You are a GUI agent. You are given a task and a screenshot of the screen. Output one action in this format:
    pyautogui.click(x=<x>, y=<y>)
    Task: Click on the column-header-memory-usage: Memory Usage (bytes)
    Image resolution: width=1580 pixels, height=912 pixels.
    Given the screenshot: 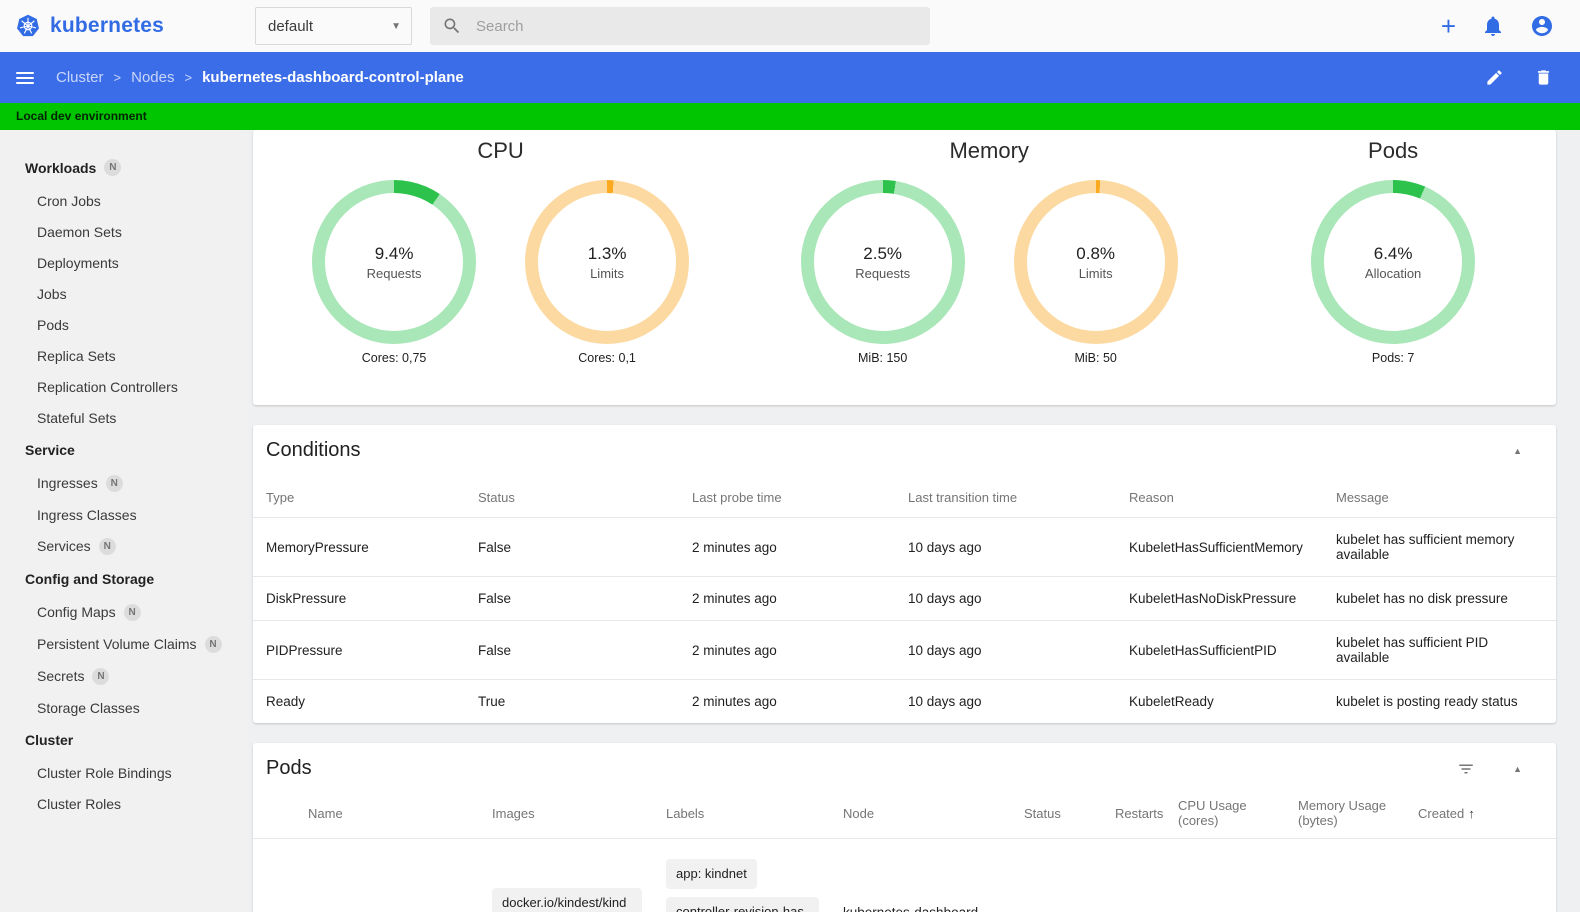 What is the action you would take?
    pyautogui.click(x=1342, y=813)
    